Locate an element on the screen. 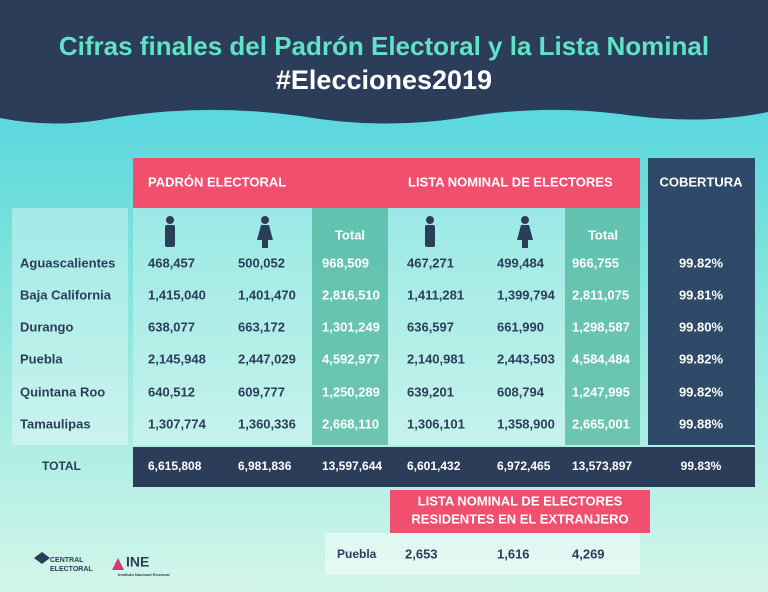 Image resolution: width=768 pixels, height=592 pixels. cell: 2,811,075 is located at coordinates (600, 294).